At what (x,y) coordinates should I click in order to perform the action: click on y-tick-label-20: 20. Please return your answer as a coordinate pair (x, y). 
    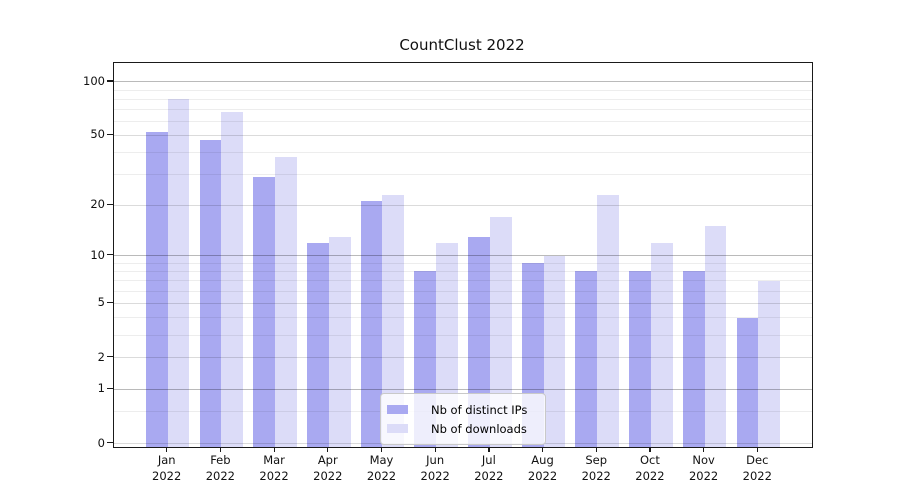
    Looking at the image, I should click on (97, 204).